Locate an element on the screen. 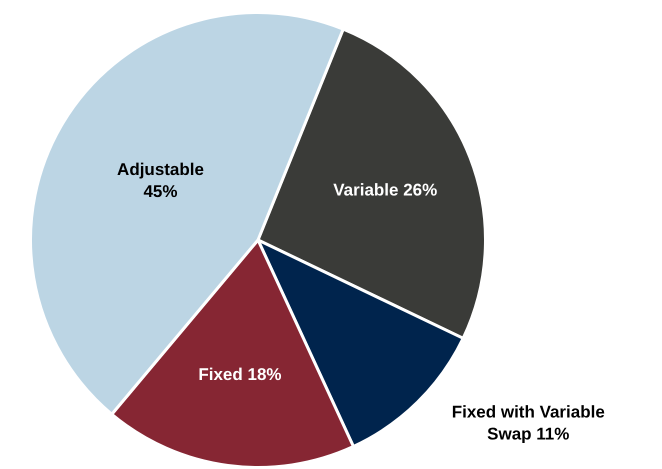 The image size is (662, 469). data-label: 45% is located at coordinates (160, 192).